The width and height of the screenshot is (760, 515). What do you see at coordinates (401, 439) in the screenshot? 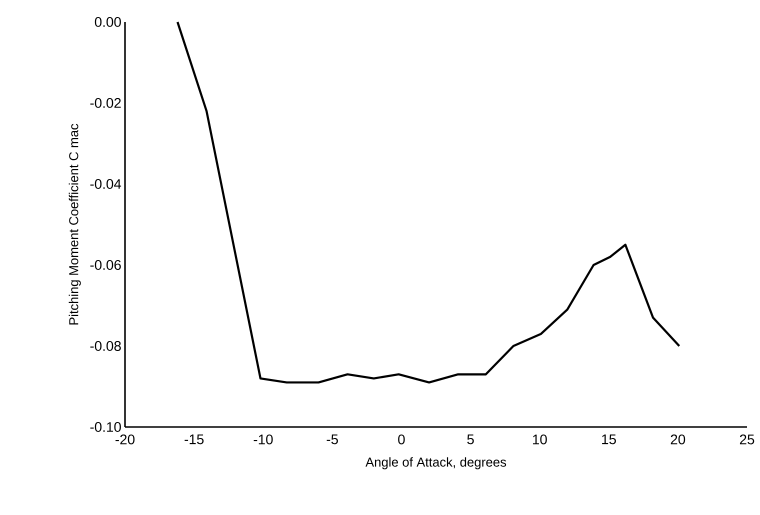
I see `x-tick-label: 0` at bounding box center [401, 439].